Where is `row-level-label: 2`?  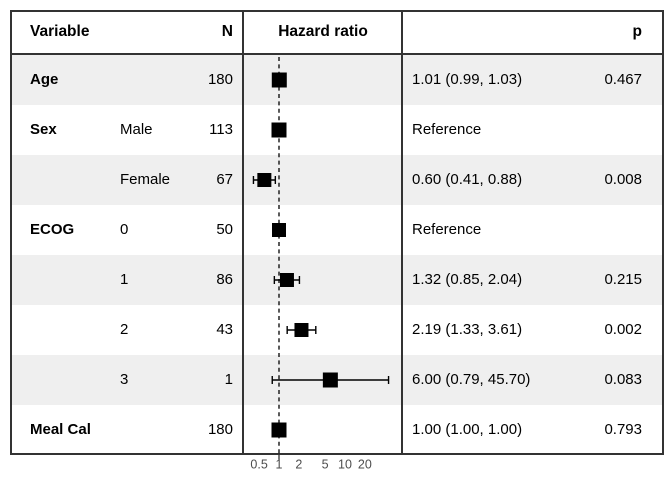
row-level-label: 2 is located at coordinates (124, 329).